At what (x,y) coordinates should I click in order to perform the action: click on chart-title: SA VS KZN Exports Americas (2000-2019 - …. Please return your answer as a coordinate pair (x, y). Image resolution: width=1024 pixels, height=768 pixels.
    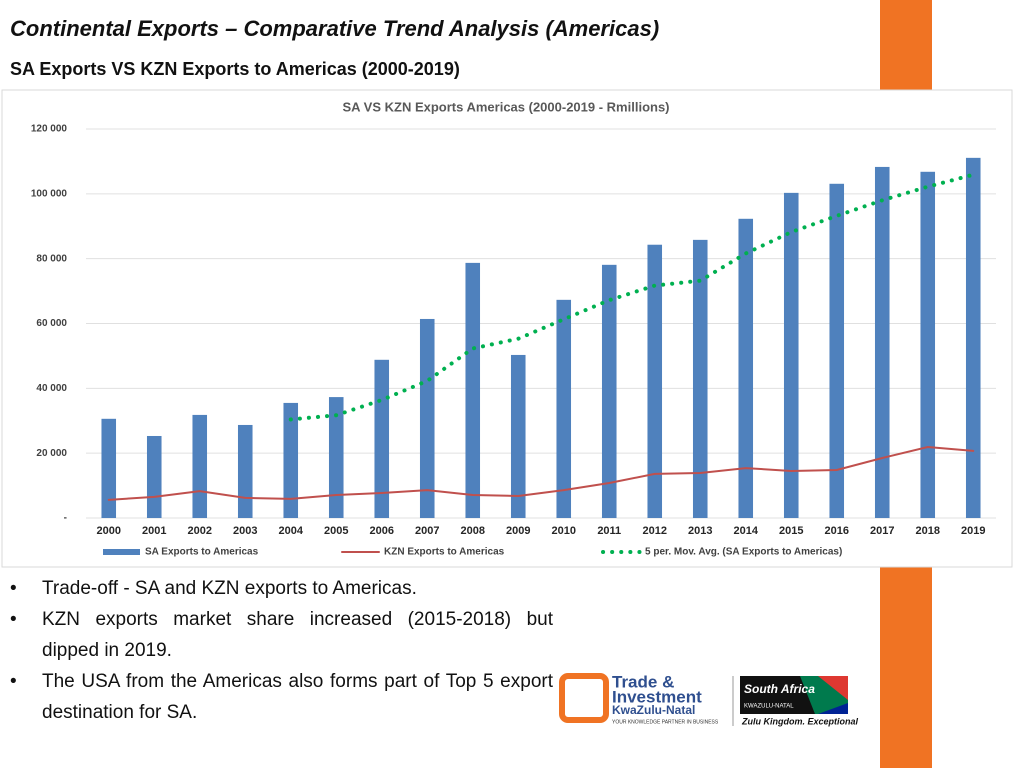
    Looking at the image, I should click on (505, 106).